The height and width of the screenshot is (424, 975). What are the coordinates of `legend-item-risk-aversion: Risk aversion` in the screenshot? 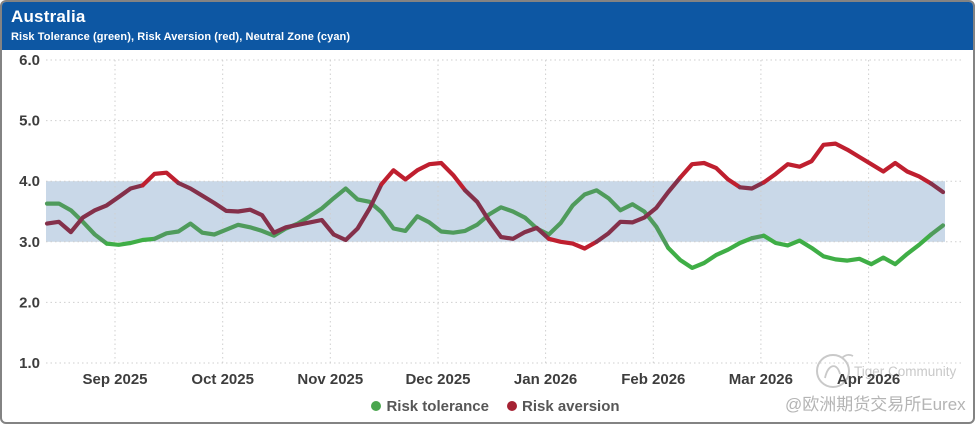 It's located at (563, 406).